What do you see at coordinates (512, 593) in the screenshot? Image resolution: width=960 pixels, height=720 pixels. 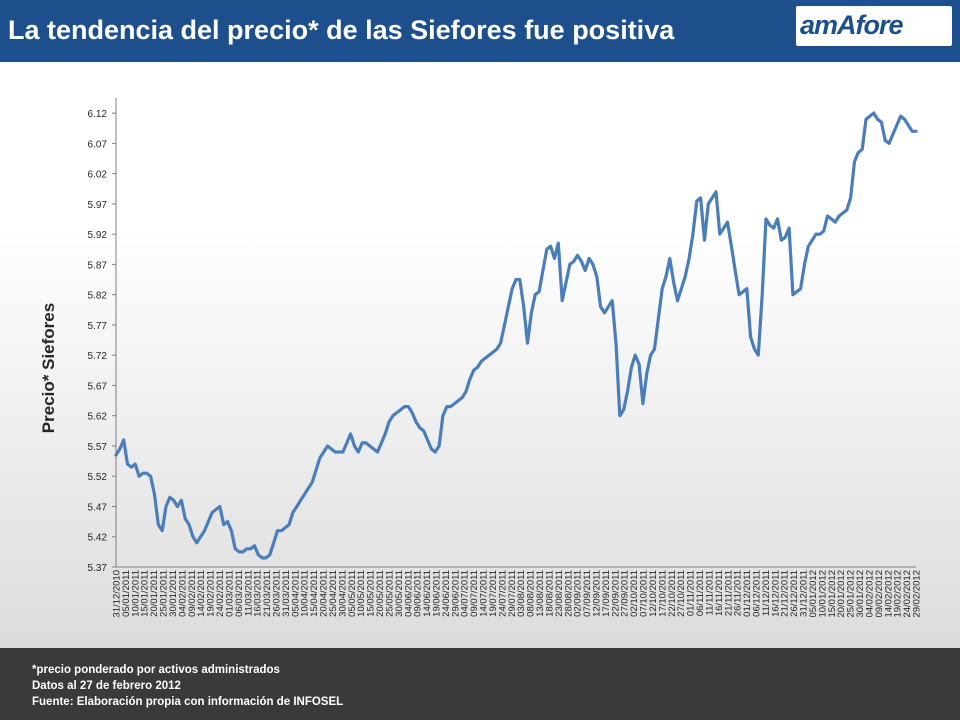 I see `x-tick-label: 29/07/2011` at bounding box center [512, 593].